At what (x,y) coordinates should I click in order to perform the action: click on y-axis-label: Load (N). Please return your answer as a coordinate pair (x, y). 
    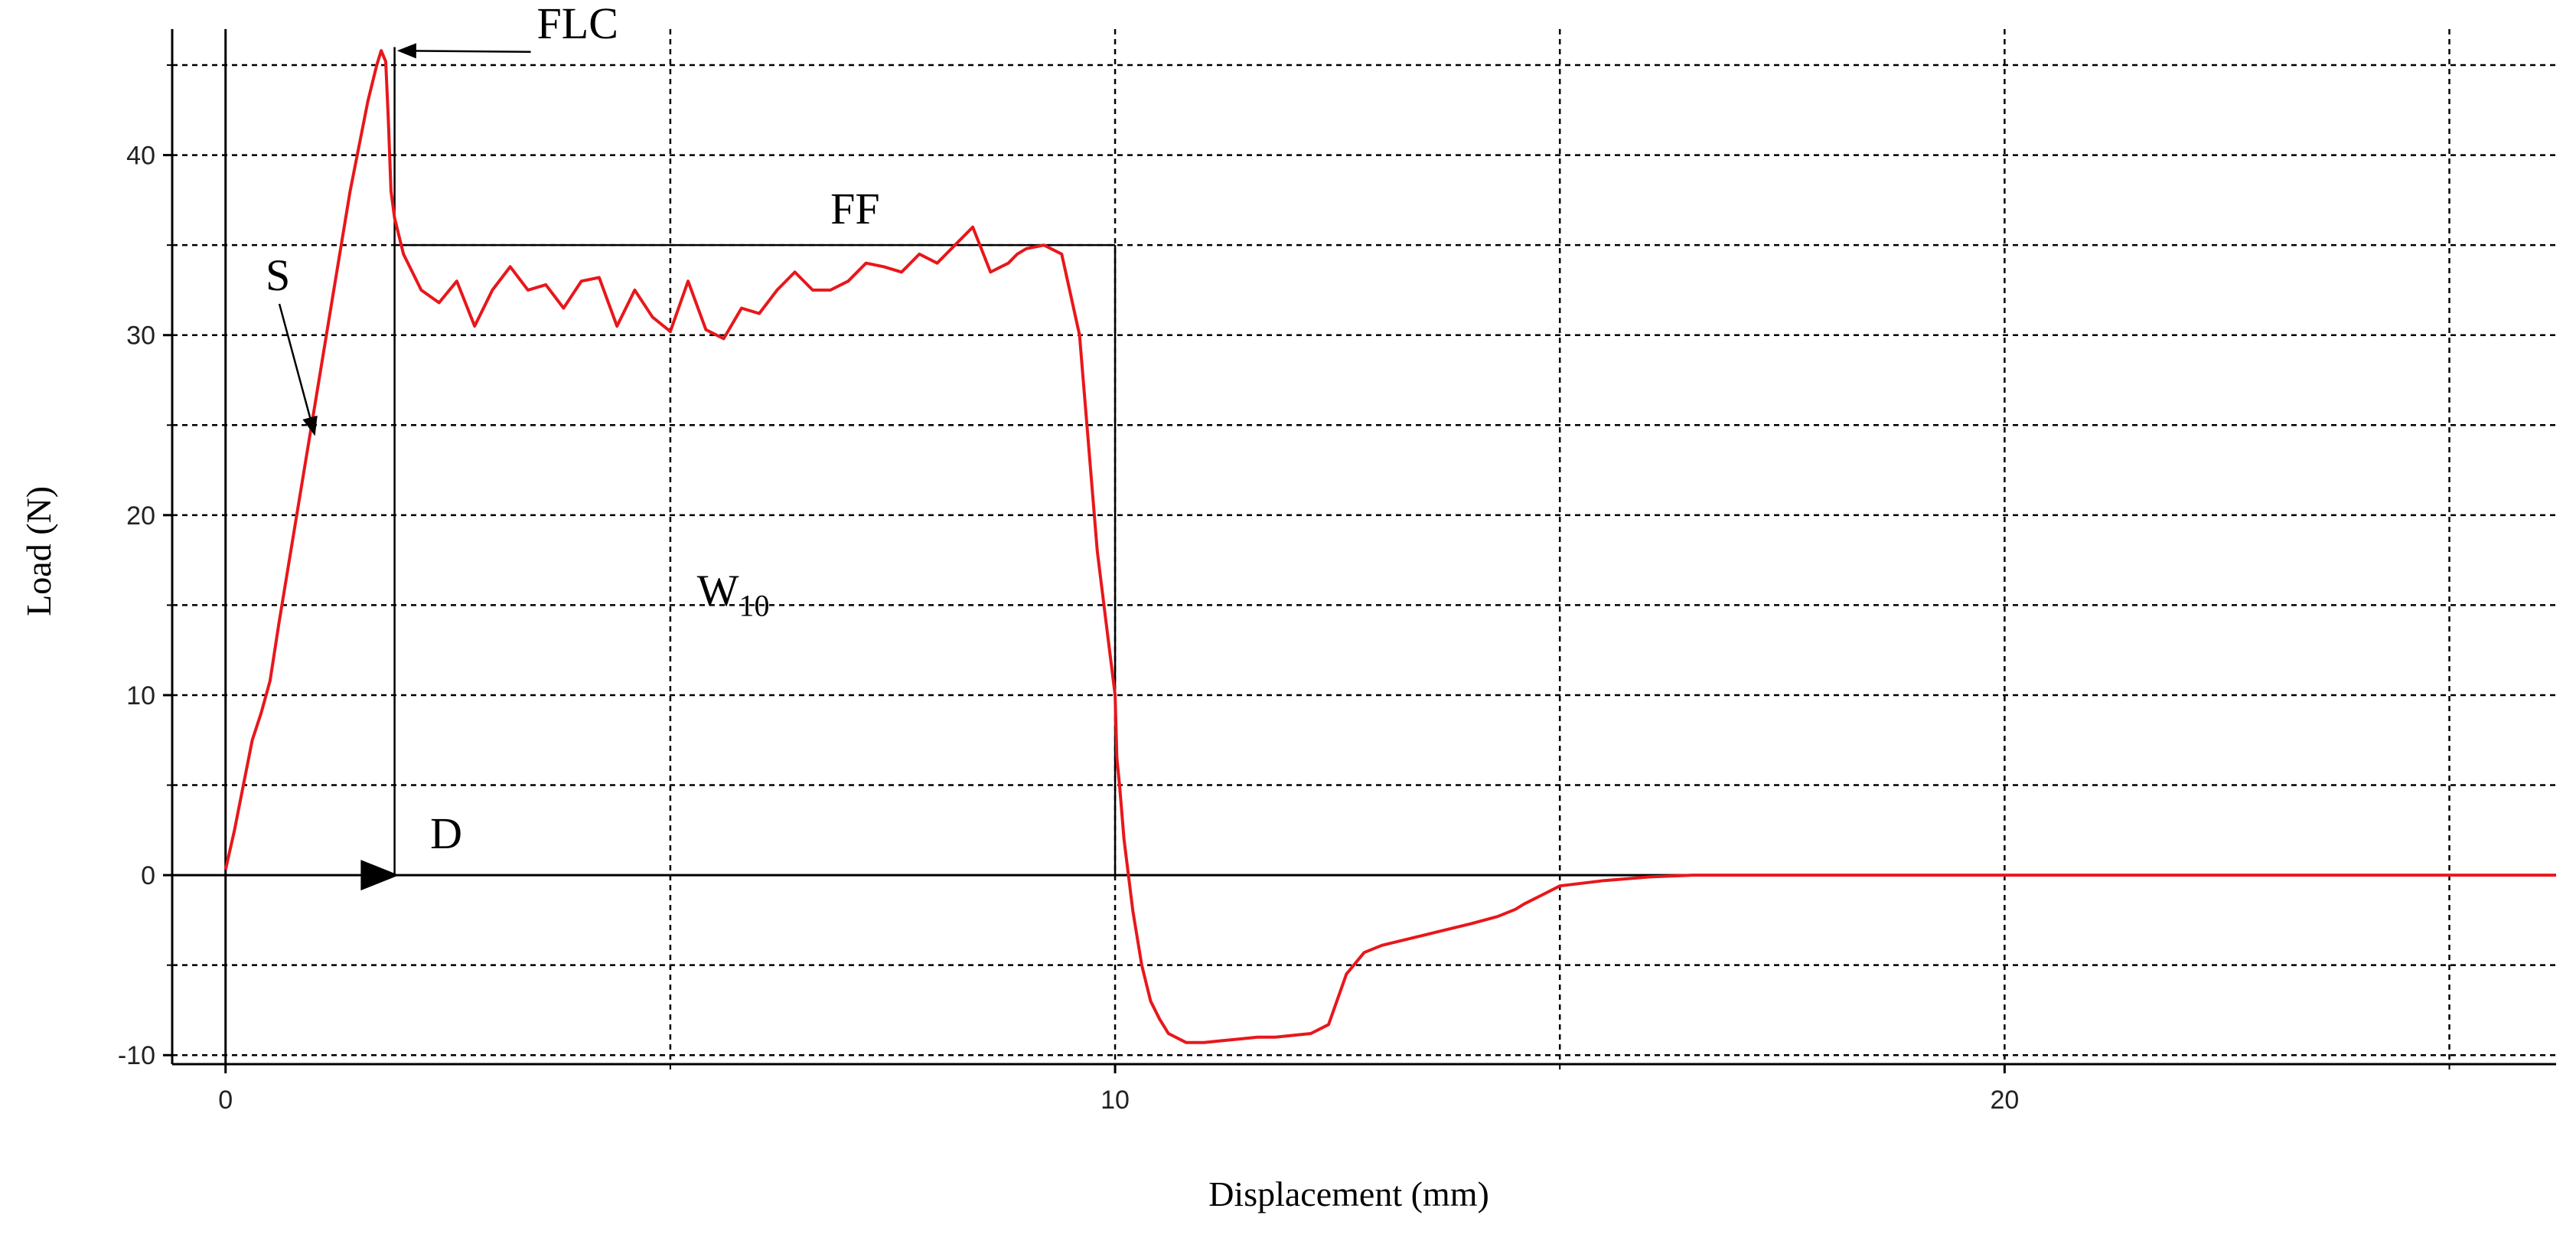
    Looking at the image, I should click on (38, 551).